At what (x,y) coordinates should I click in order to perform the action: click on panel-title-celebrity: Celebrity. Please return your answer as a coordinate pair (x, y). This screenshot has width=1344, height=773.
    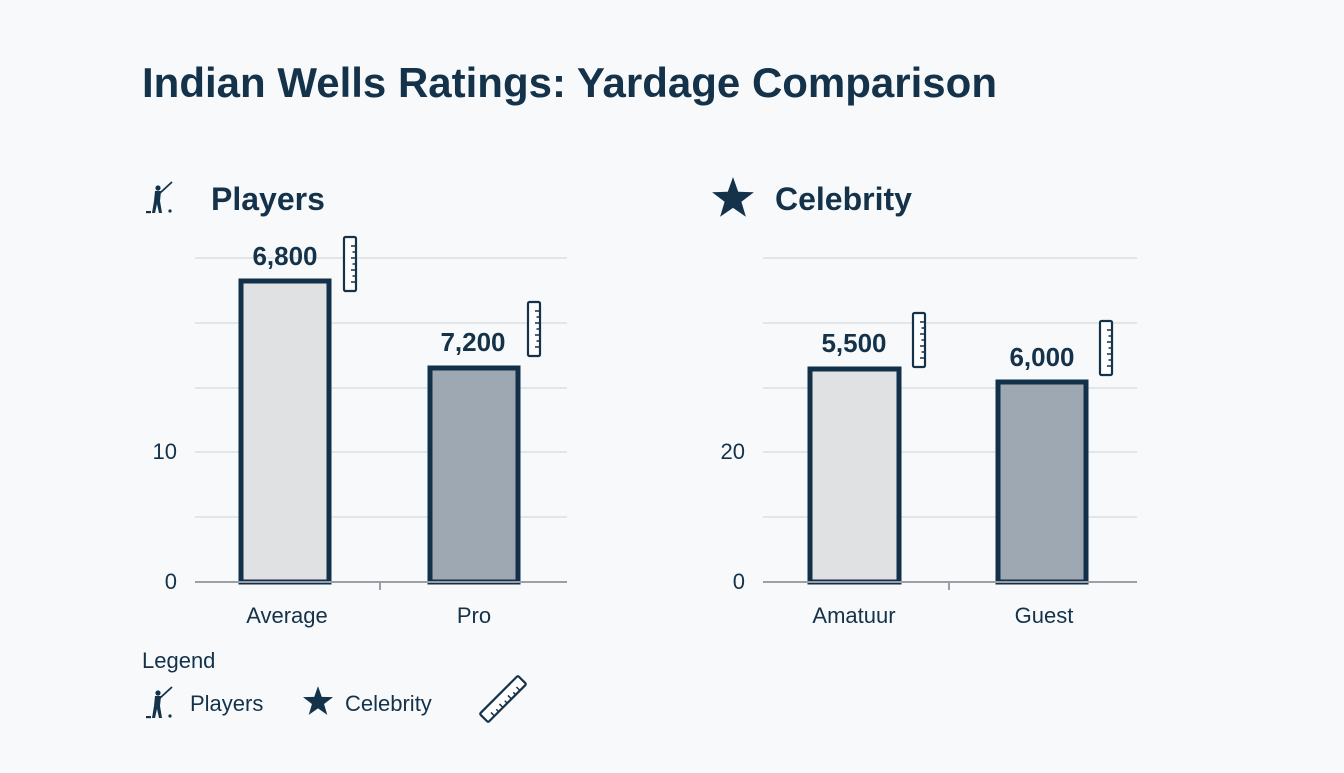
    Looking at the image, I should click on (843, 199).